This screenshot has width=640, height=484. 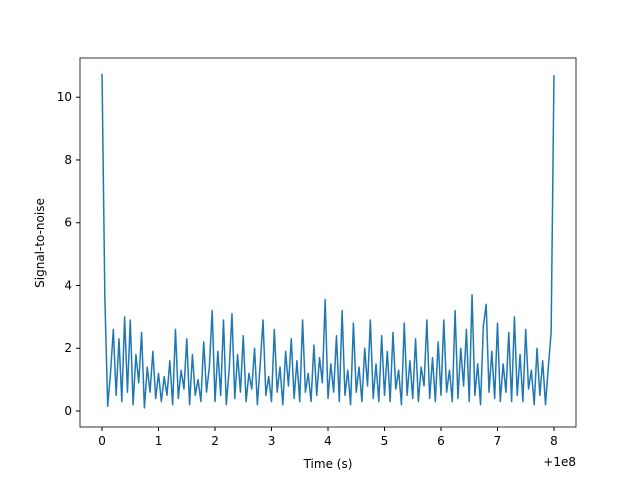 I want to click on x-tick-label: 2, so click(x=215, y=441).